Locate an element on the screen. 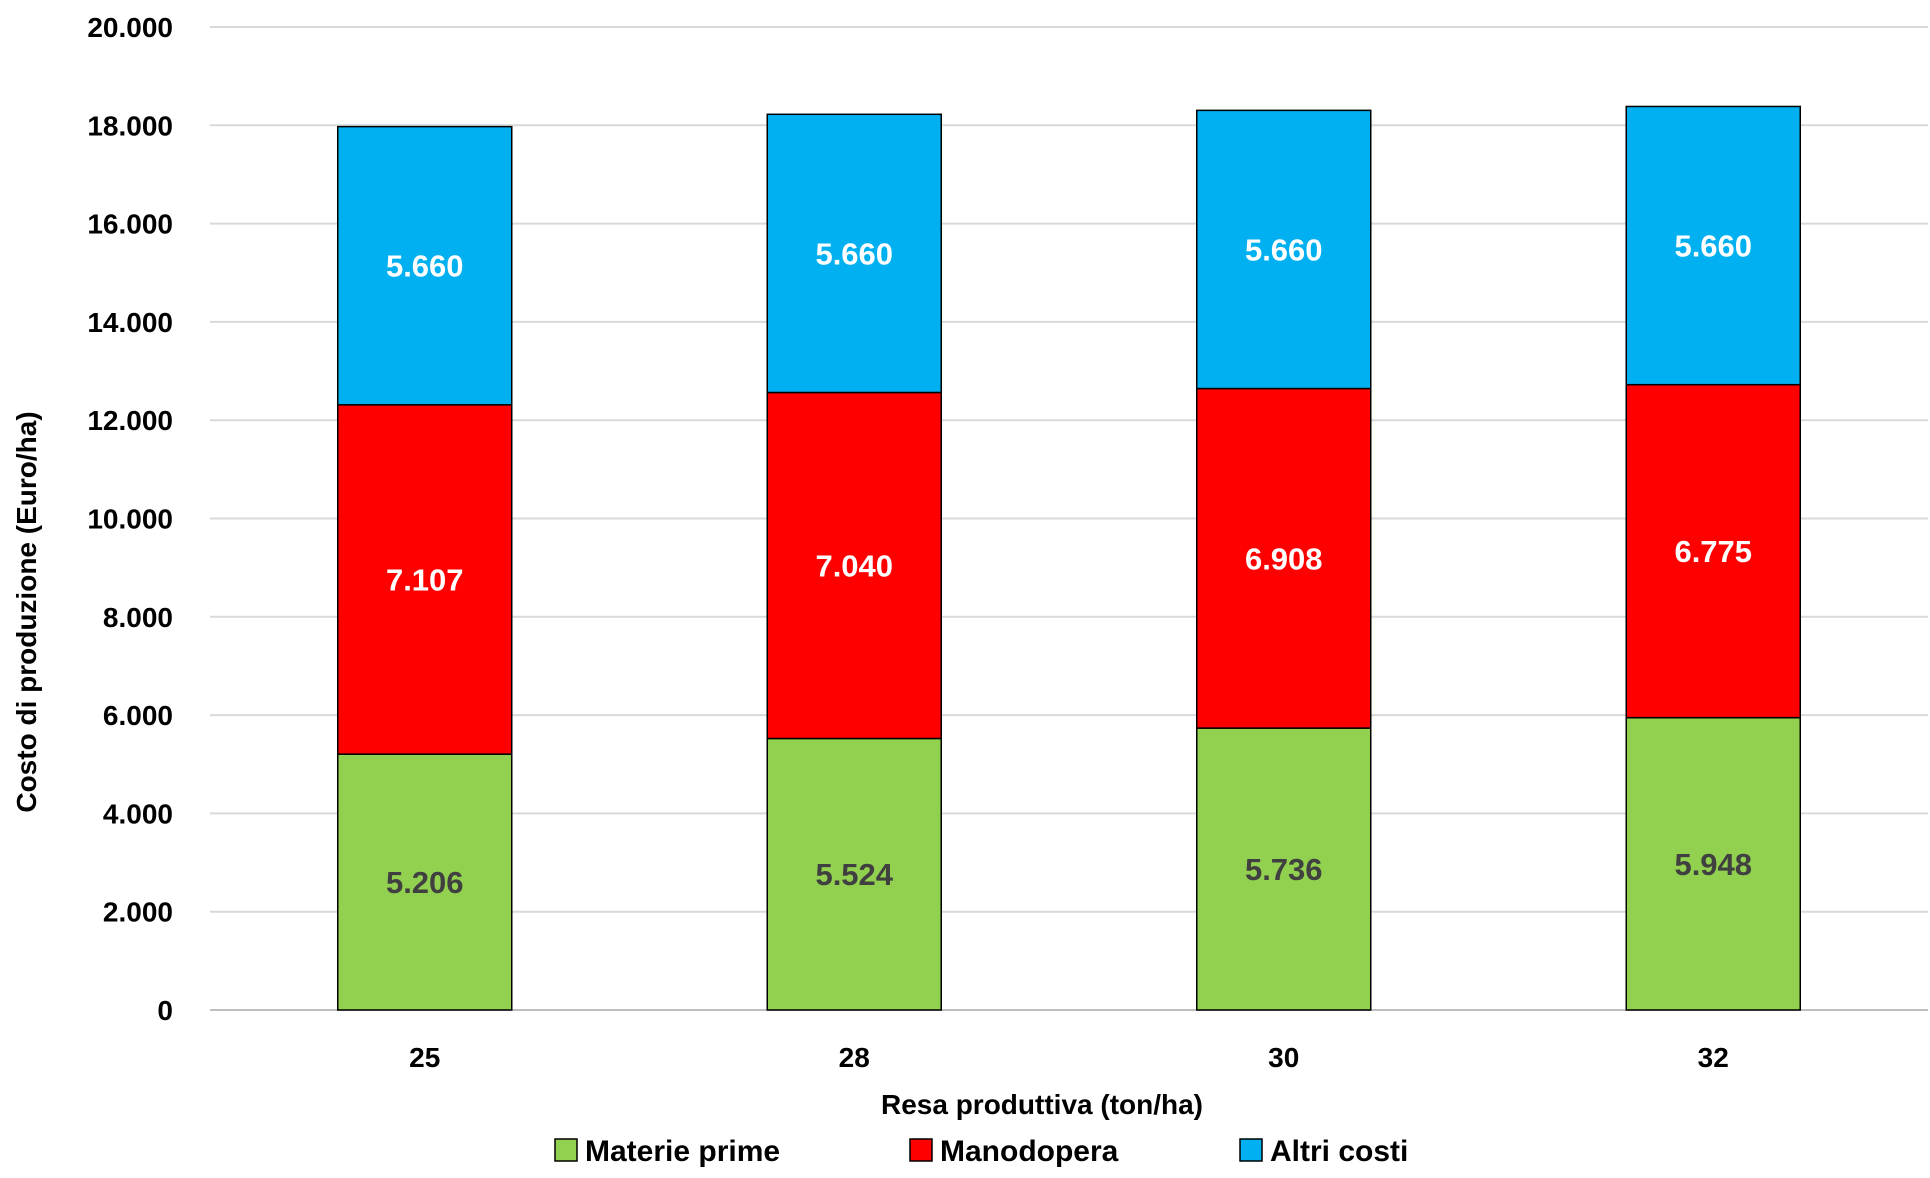 This screenshot has width=1930, height=1178. data-label: 6.908 is located at coordinates (1284, 558).